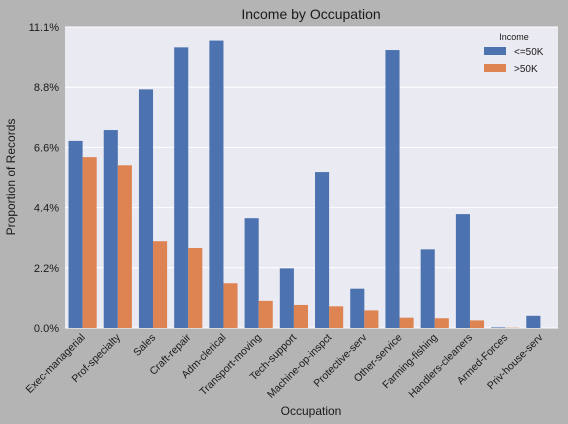  Describe the element at coordinates (526, 69) in the screenshot. I see `legend-label-gt50k: >50K` at that location.